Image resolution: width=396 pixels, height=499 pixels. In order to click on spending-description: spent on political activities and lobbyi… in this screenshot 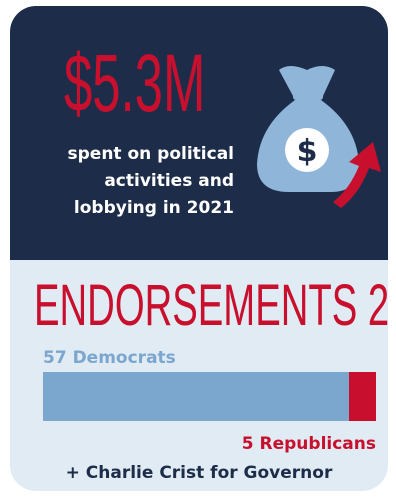, I will do `click(131, 181)`.